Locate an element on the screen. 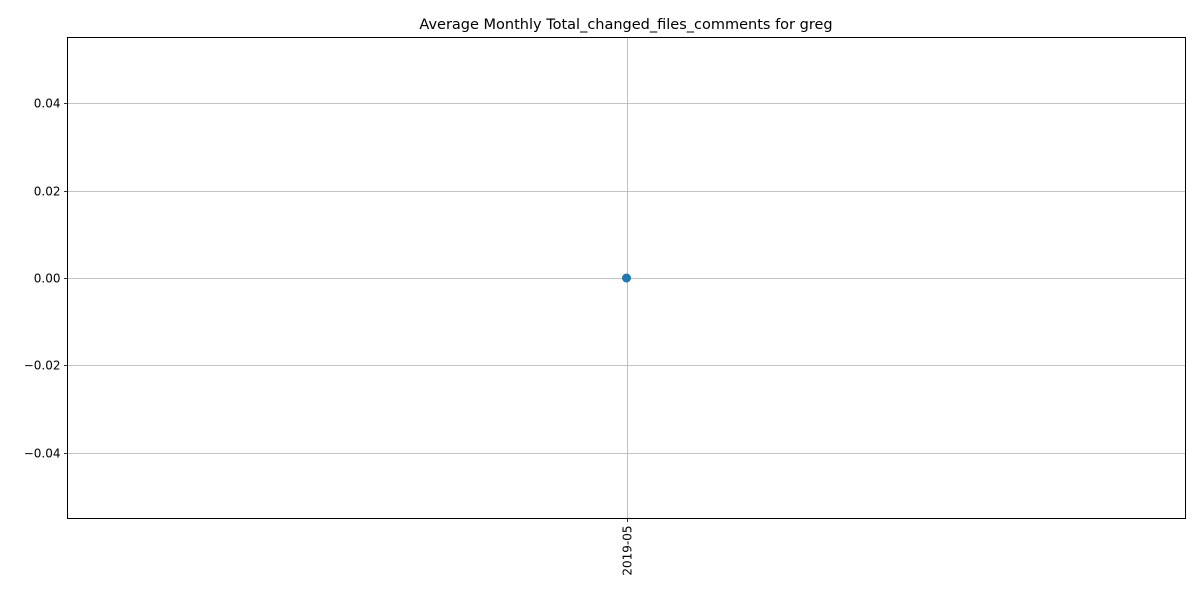 This screenshot has height=600, width=1200. y-tick-label: 0.02 is located at coordinates (47, 192).